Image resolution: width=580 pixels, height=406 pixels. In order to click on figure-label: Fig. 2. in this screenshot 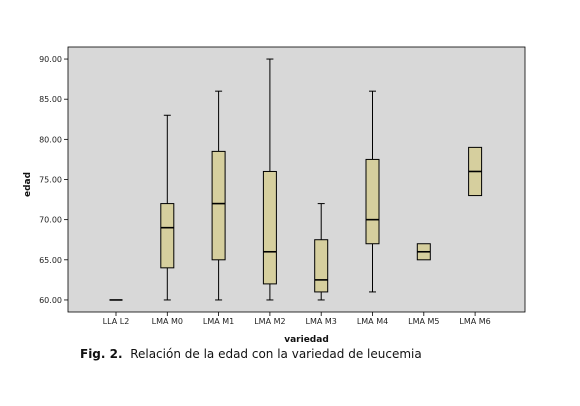, I will do `click(101, 354)`.